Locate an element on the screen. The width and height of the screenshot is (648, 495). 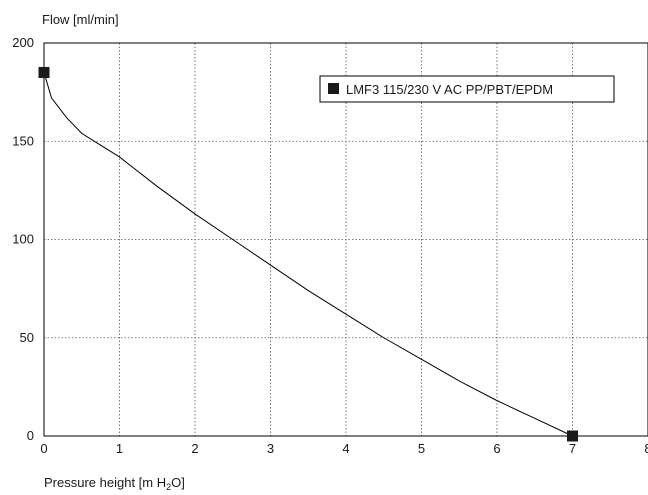
y-tick-label: 50 is located at coordinates (27, 337).